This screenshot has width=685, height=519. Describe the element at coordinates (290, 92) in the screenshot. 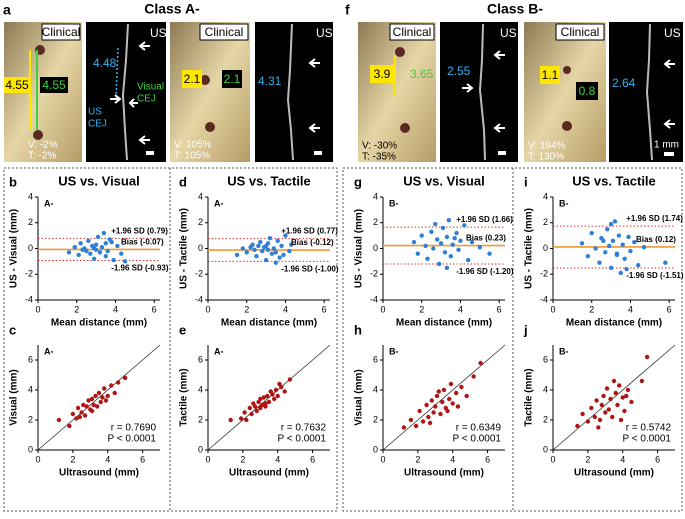

I see `us-echo` at that location.